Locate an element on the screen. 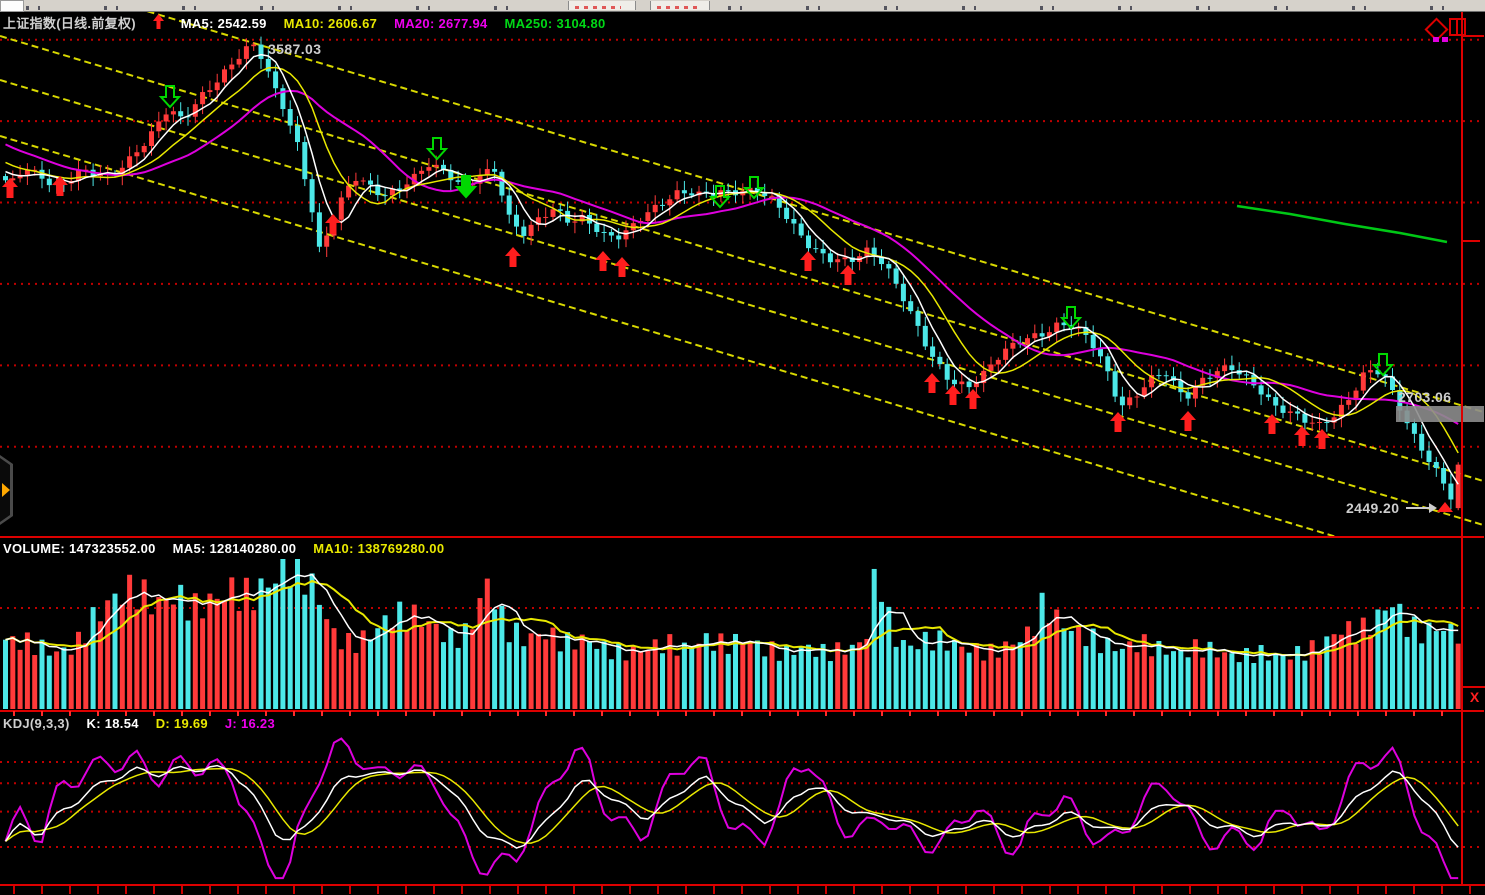 The height and width of the screenshot is (895, 1485). volume-value: VOLUME: 147323552.00 is located at coordinates (79, 548).